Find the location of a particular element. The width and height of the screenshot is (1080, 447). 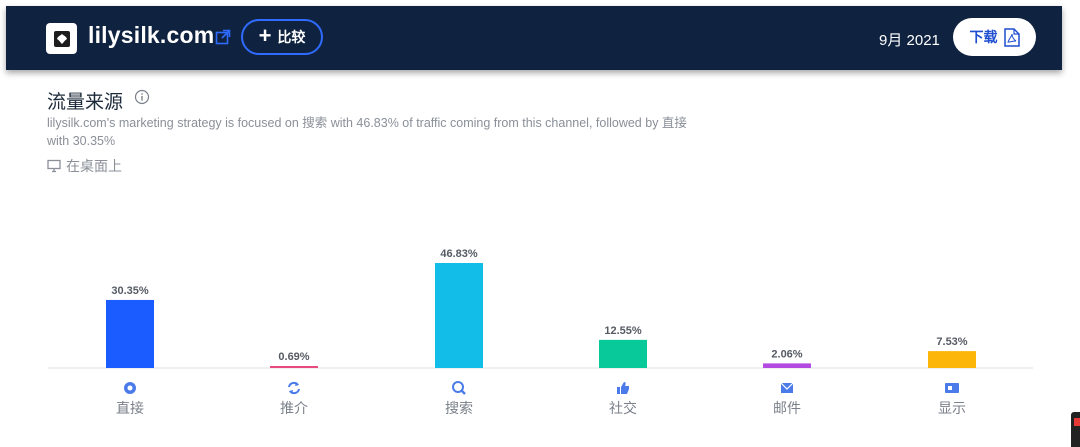

direct-icon is located at coordinates (130, 388).